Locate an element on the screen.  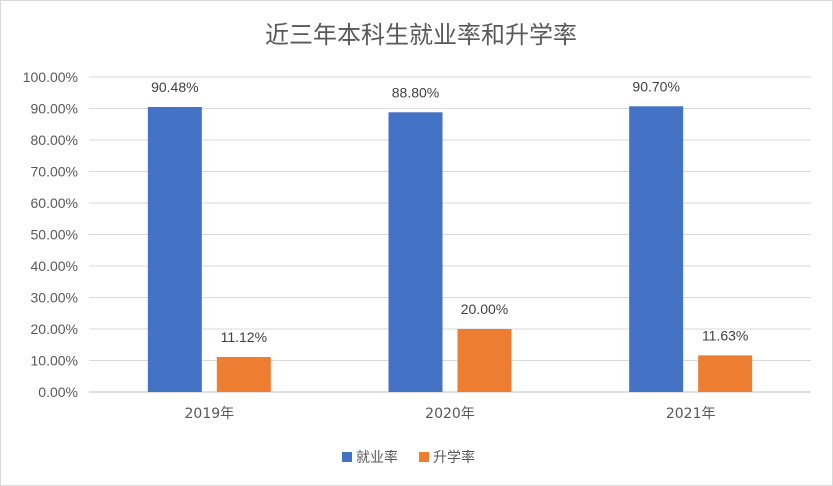
data-label: 90.70% is located at coordinates (655, 86).